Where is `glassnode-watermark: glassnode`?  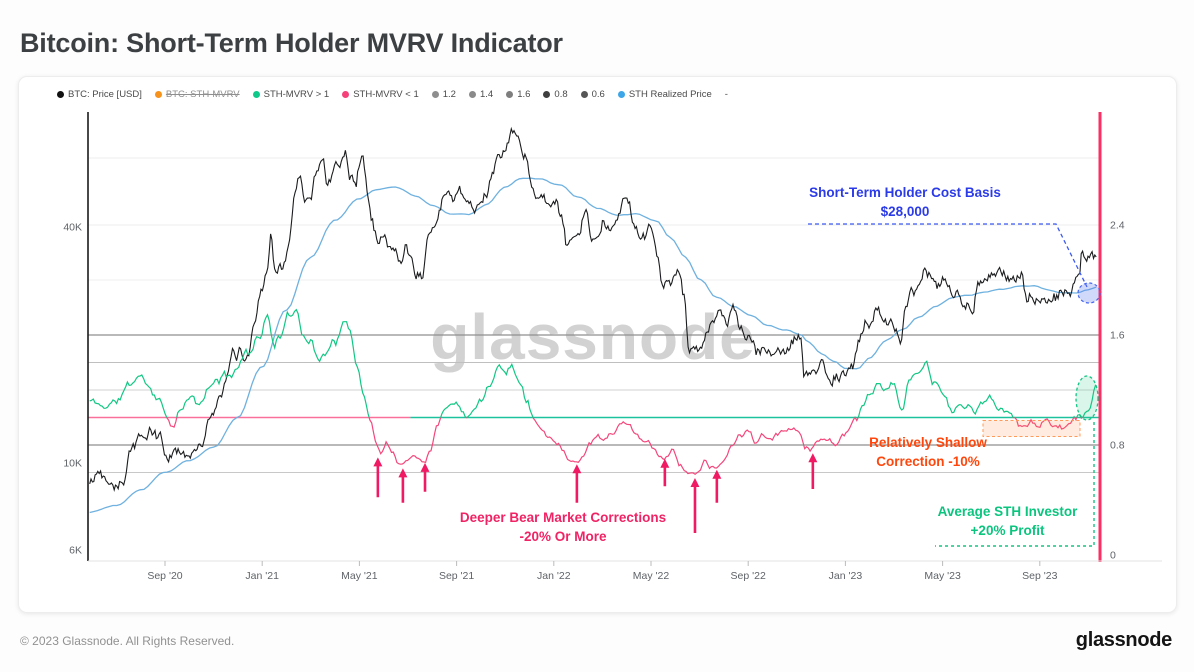
glassnode-watermark: glassnode is located at coordinates (593, 337).